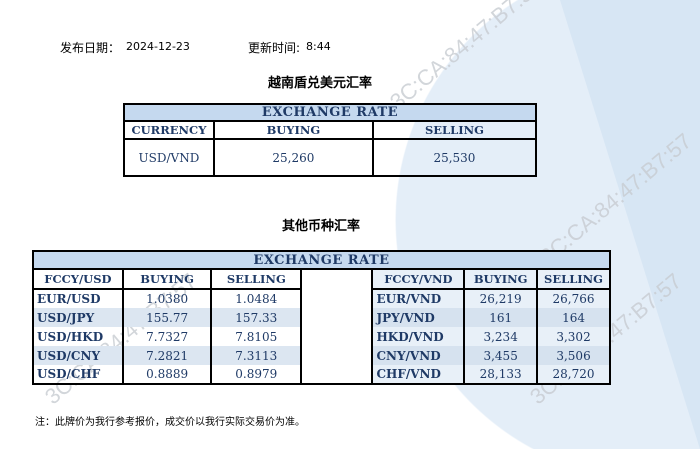 Image resolution: width=700 pixels, height=449 pixels. I want to click on buying-cell: 161, so click(501, 317).